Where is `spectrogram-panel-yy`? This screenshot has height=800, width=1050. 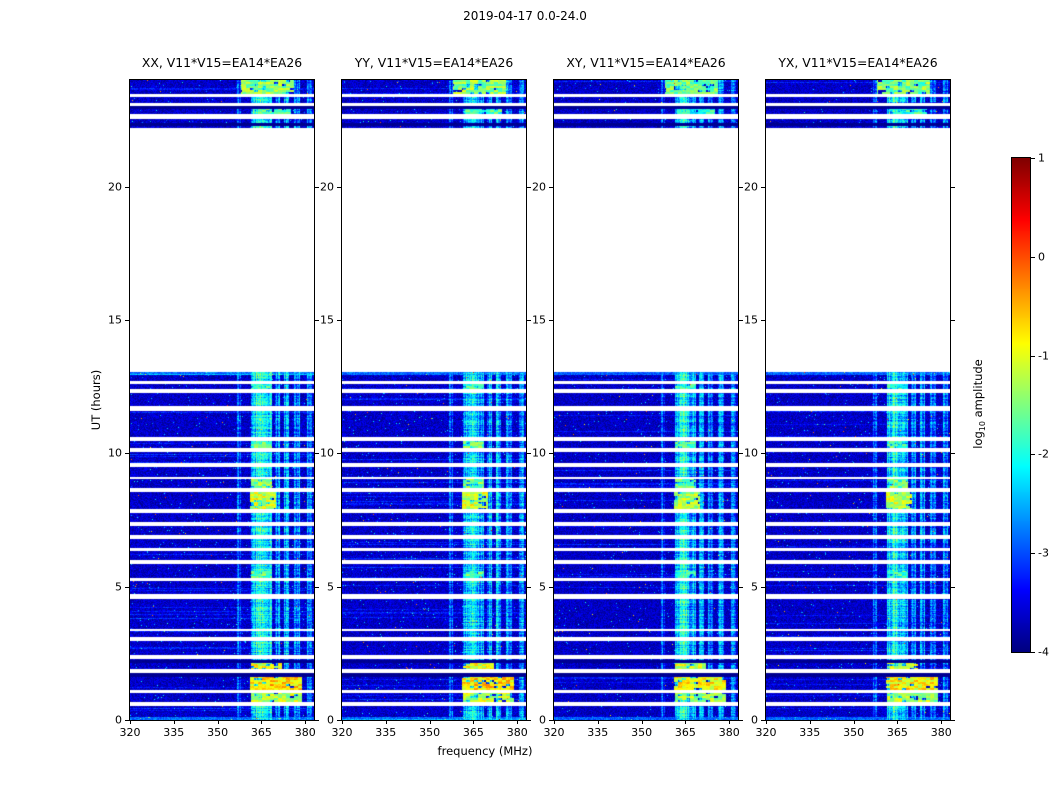 spectrogram-panel-yy is located at coordinates (434, 400).